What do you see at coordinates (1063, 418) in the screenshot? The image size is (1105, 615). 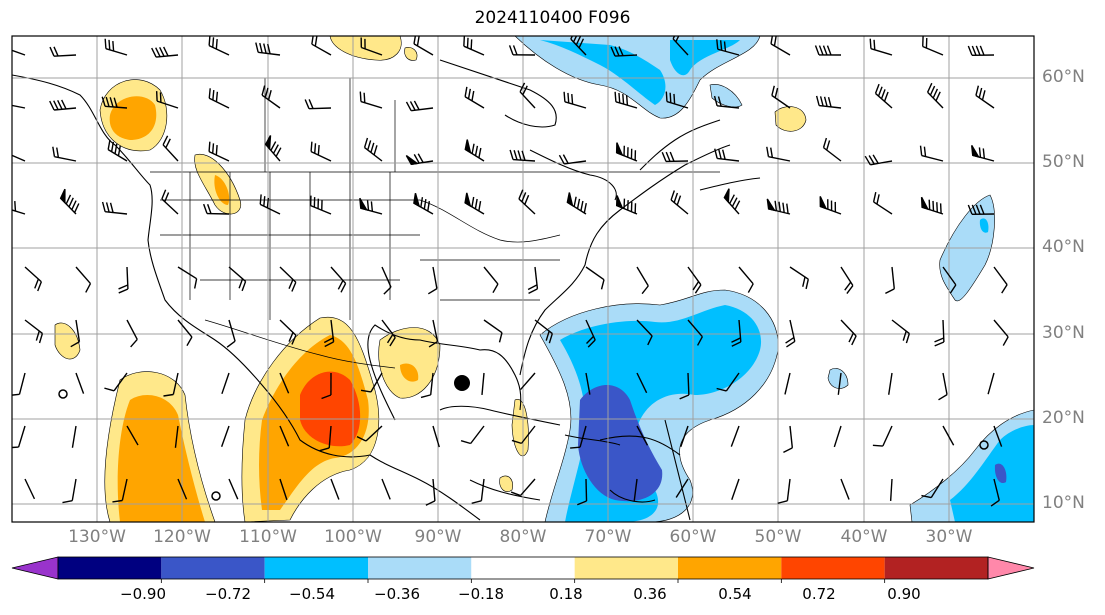 I see `lat-label: 20°N` at bounding box center [1063, 418].